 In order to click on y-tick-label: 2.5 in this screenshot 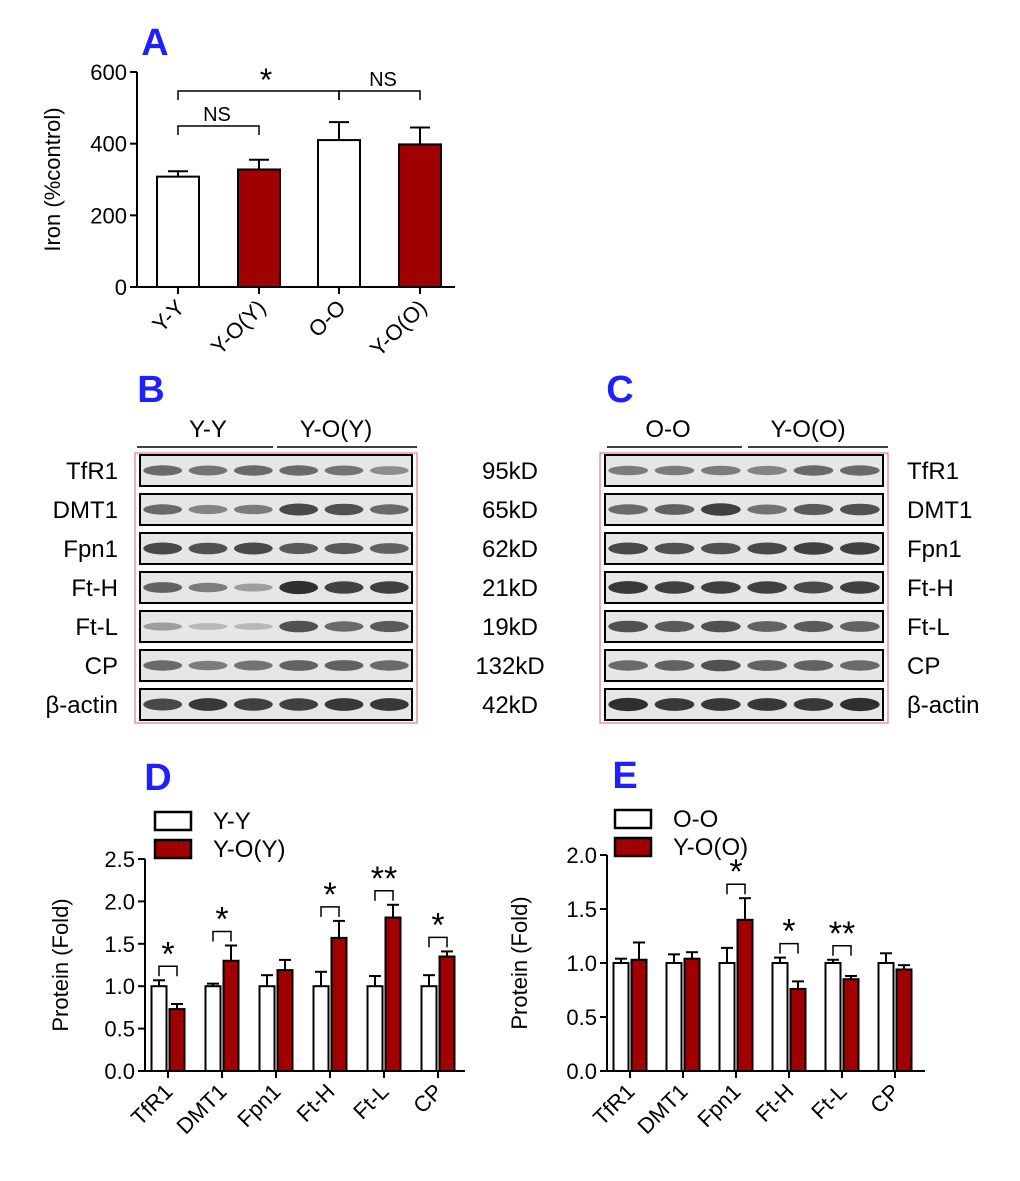, I will do `click(119, 859)`.